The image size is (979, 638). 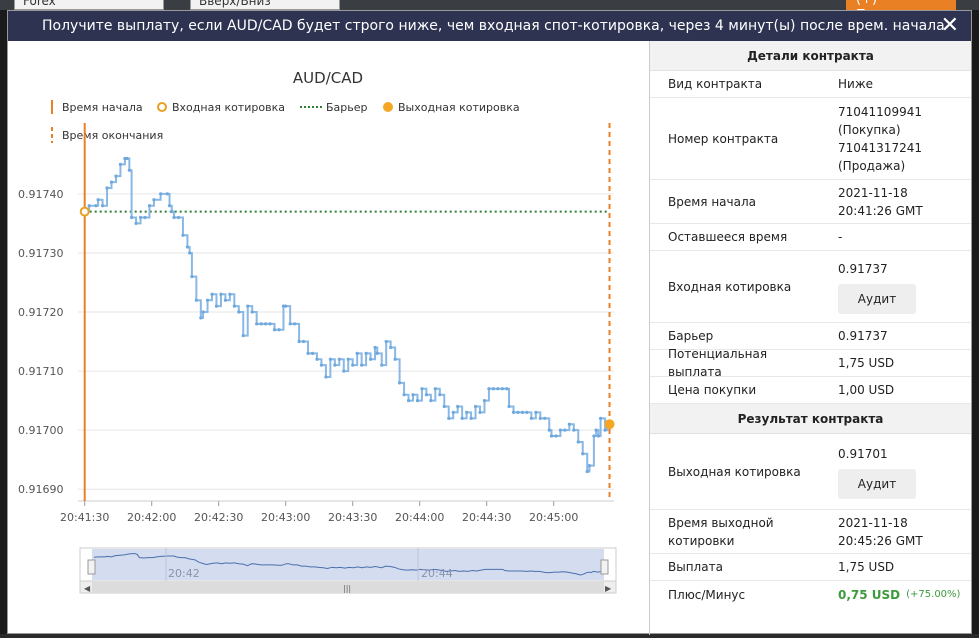 What do you see at coordinates (112, 135) in the screenshot?
I see `legend-end-time-label: Время окончания` at bounding box center [112, 135].